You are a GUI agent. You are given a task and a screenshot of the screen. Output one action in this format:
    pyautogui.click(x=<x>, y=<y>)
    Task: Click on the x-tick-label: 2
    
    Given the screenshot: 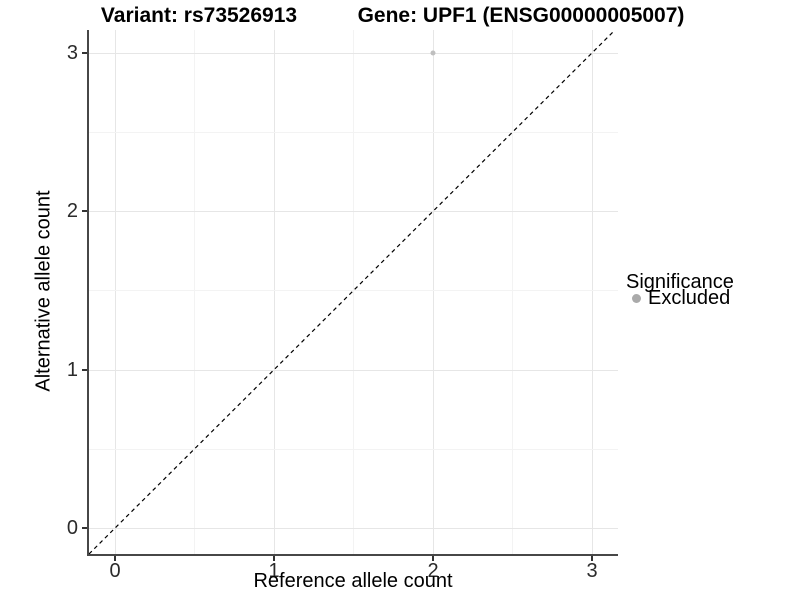 What is the action you would take?
    pyautogui.click(x=433, y=571)
    